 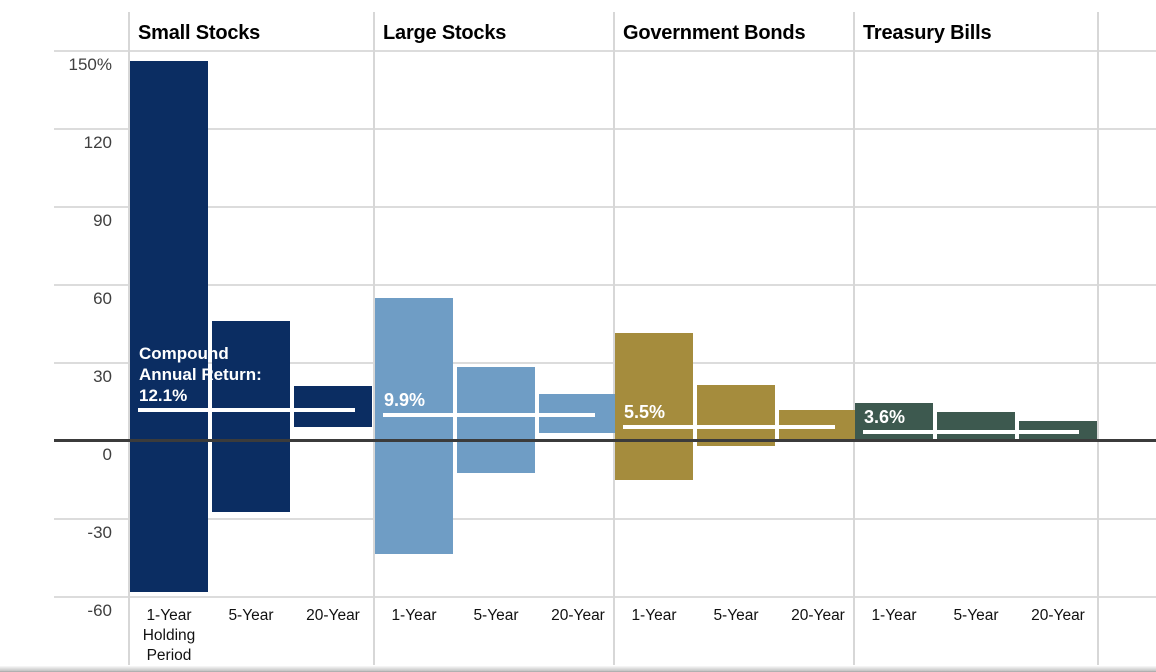 I want to click on y-axis-tick-label: 90, so click(x=102, y=220).